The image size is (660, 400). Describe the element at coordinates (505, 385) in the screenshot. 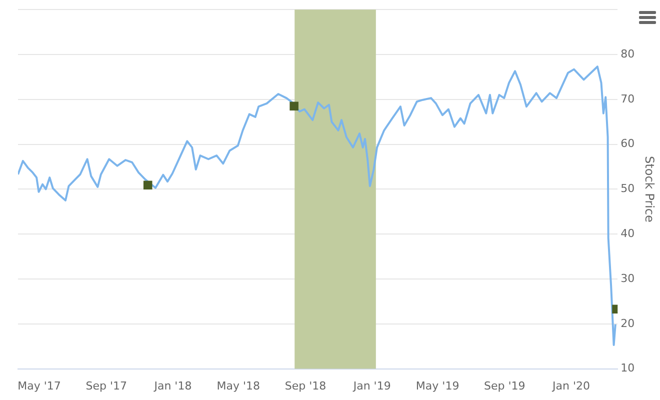

I see `x-tick-label: Sep '19` at that location.